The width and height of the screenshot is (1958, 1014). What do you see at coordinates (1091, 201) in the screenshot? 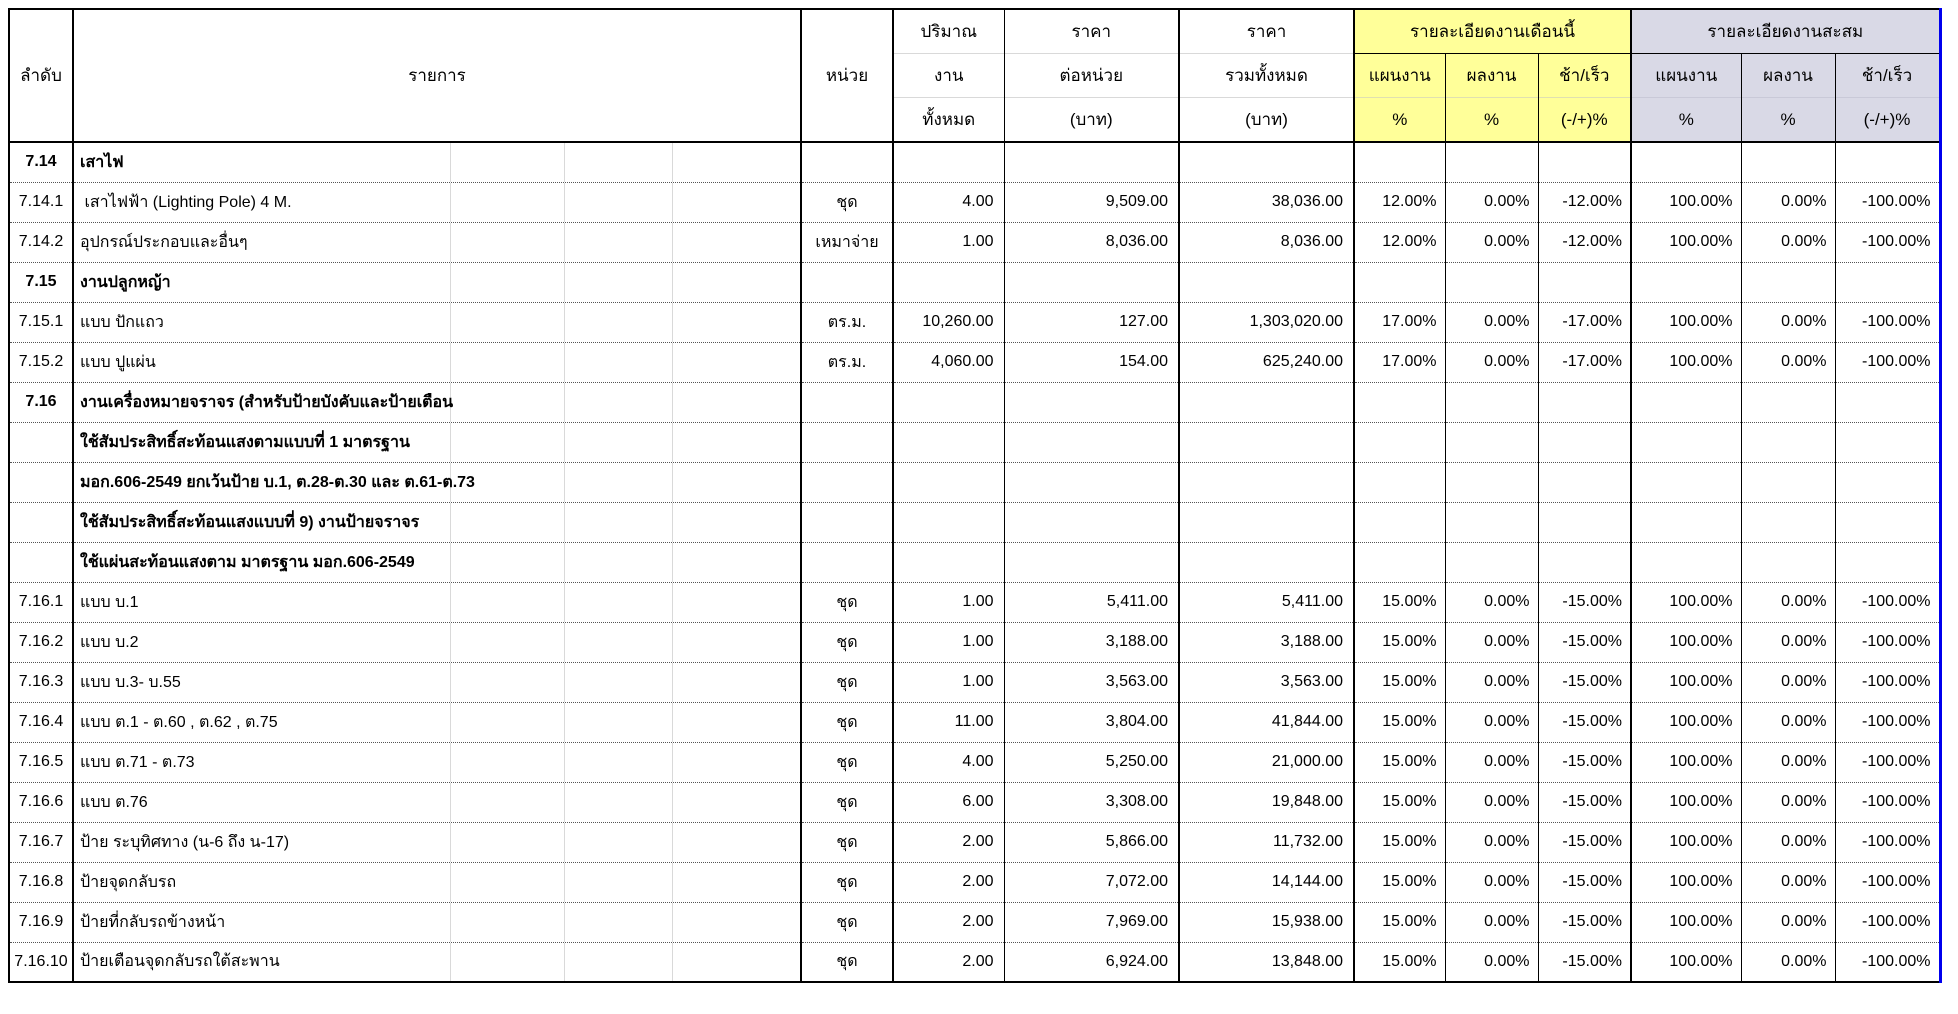
I see `unit-price-cell: 9,509.00` at bounding box center [1091, 201].